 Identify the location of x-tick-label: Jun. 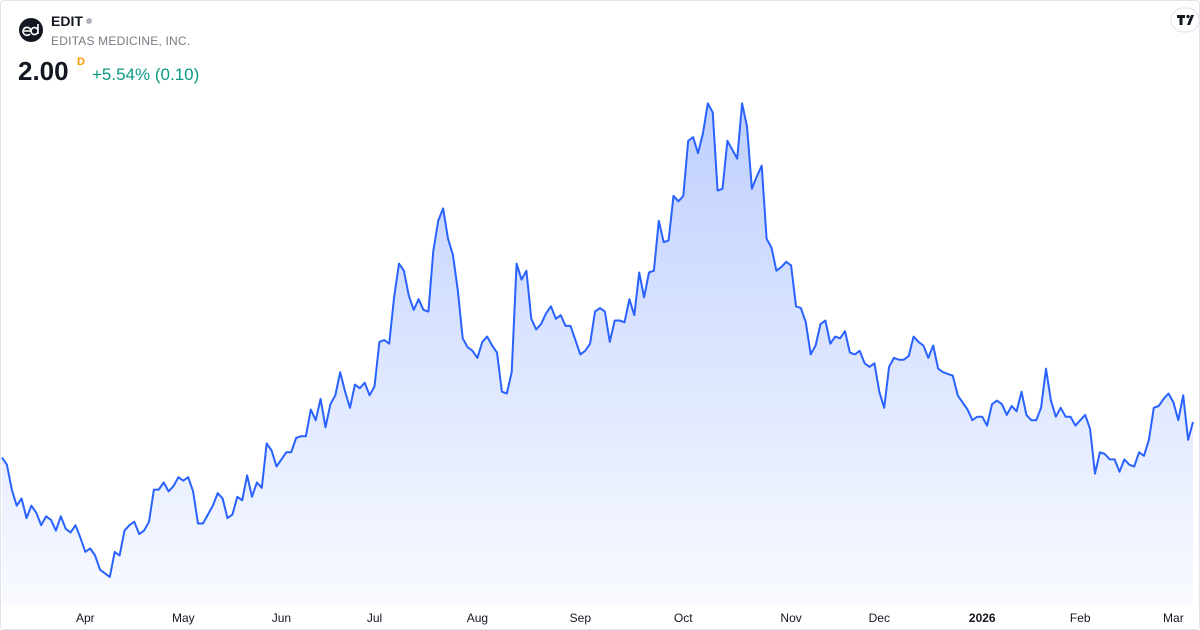
(281, 618).